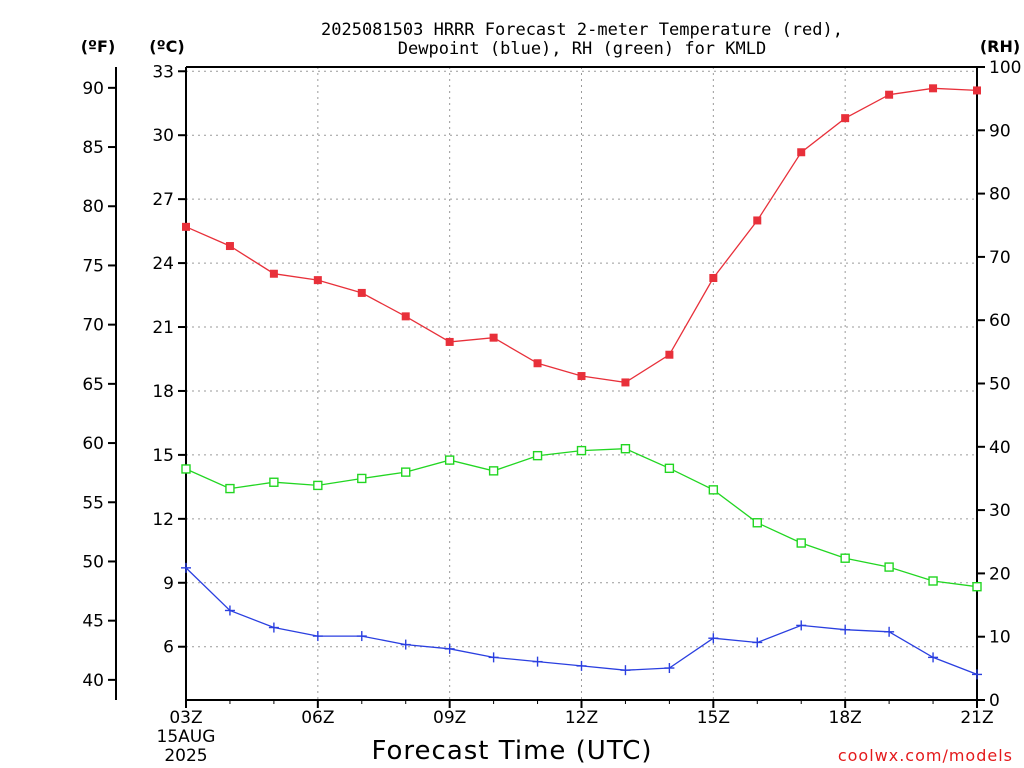  I want to click on fahrenheit-tick-label: 45, so click(93, 622).